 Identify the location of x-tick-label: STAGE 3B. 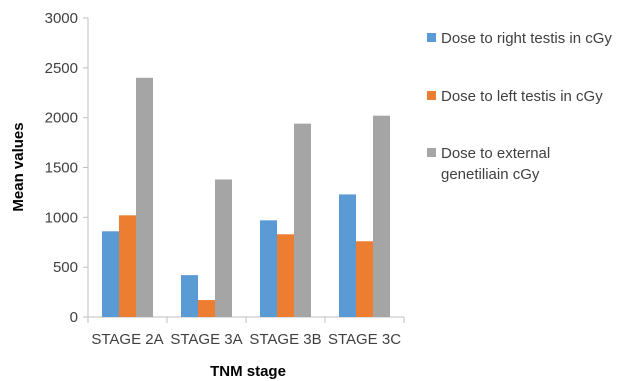
(285, 339).